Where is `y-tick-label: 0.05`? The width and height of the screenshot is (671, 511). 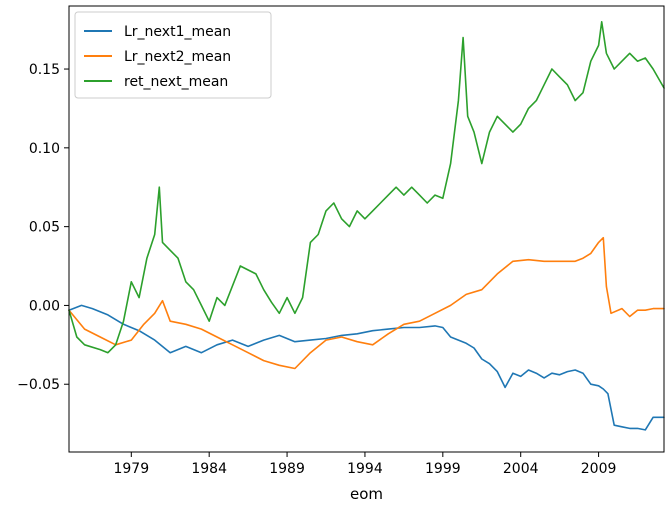 y-tick-label: 0.05 is located at coordinates (44, 228).